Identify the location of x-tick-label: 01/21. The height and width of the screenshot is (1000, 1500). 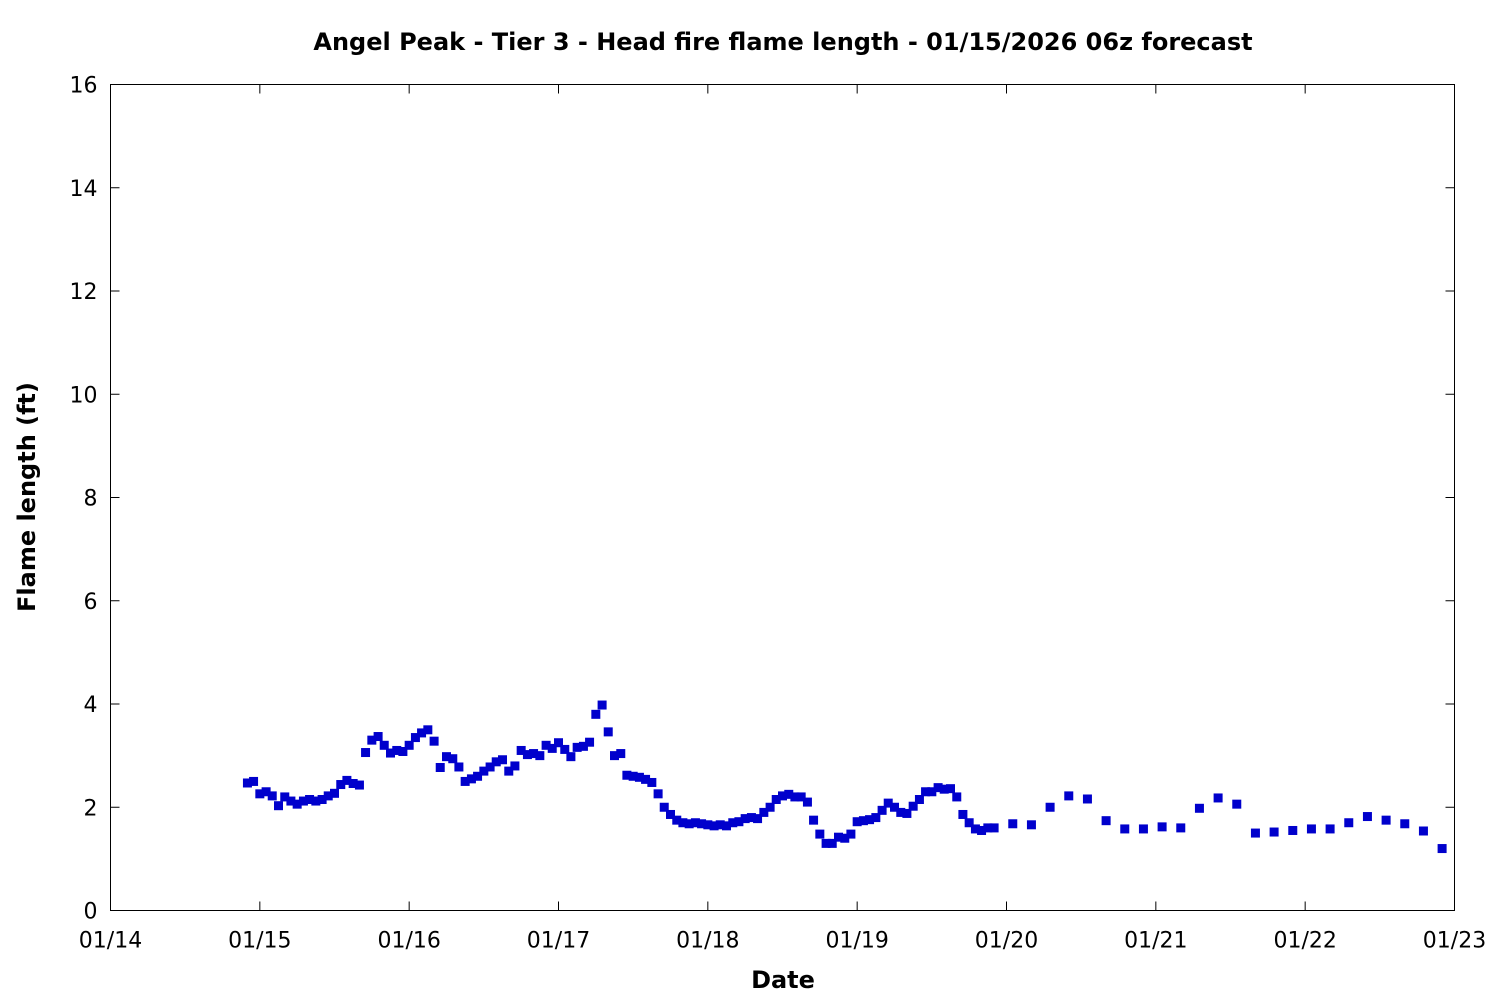
(1155, 941).